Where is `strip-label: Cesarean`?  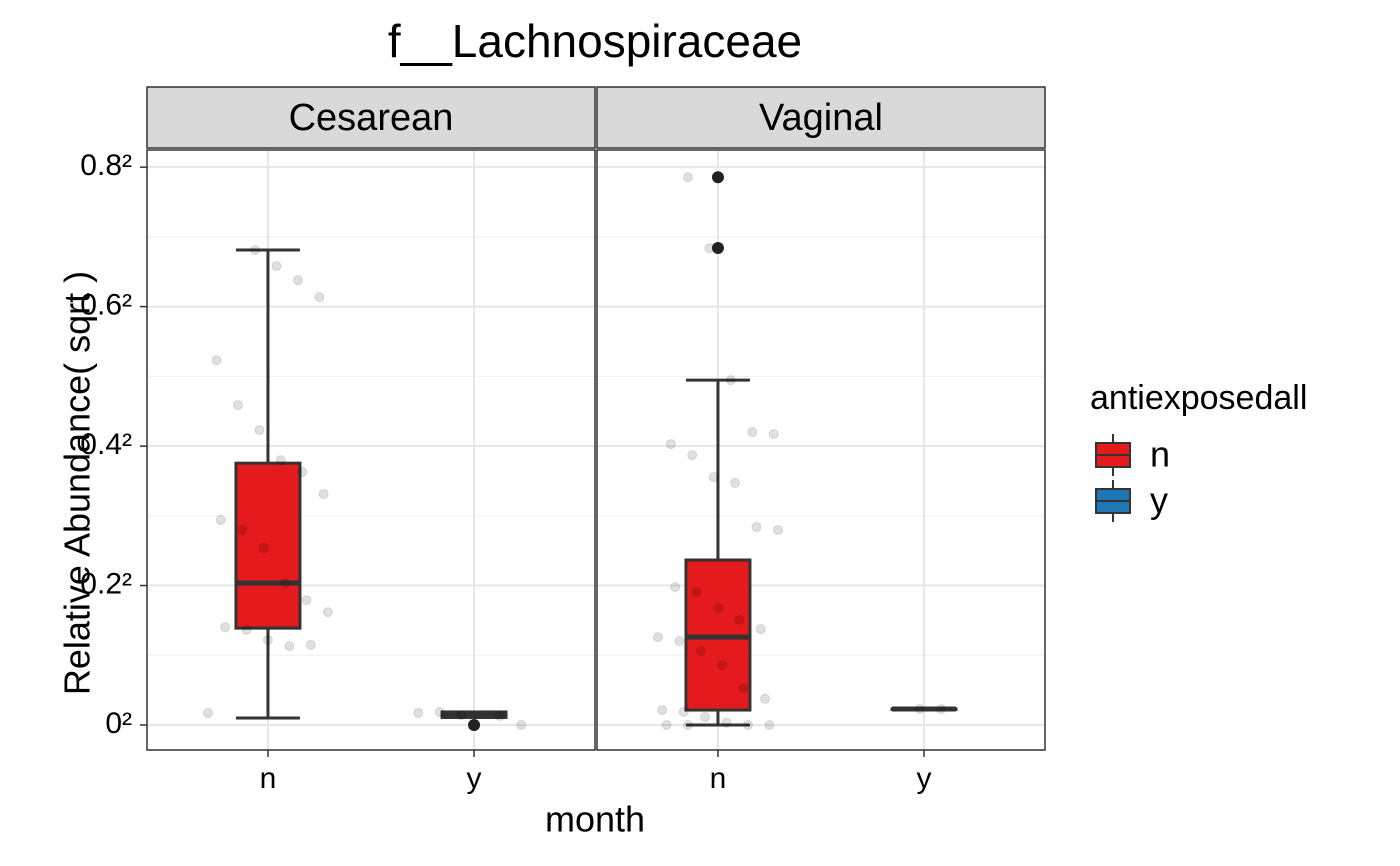
strip-label: Cesarean is located at coordinates (371, 118).